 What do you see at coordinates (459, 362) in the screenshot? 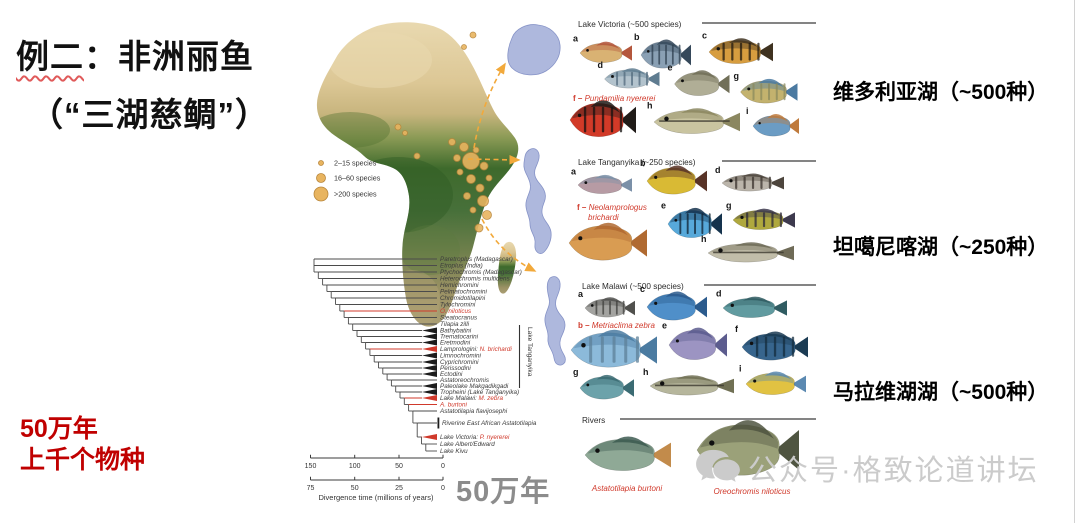
I see `tree-tip-label: Cyprichromini` at bounding box center [459, 362].